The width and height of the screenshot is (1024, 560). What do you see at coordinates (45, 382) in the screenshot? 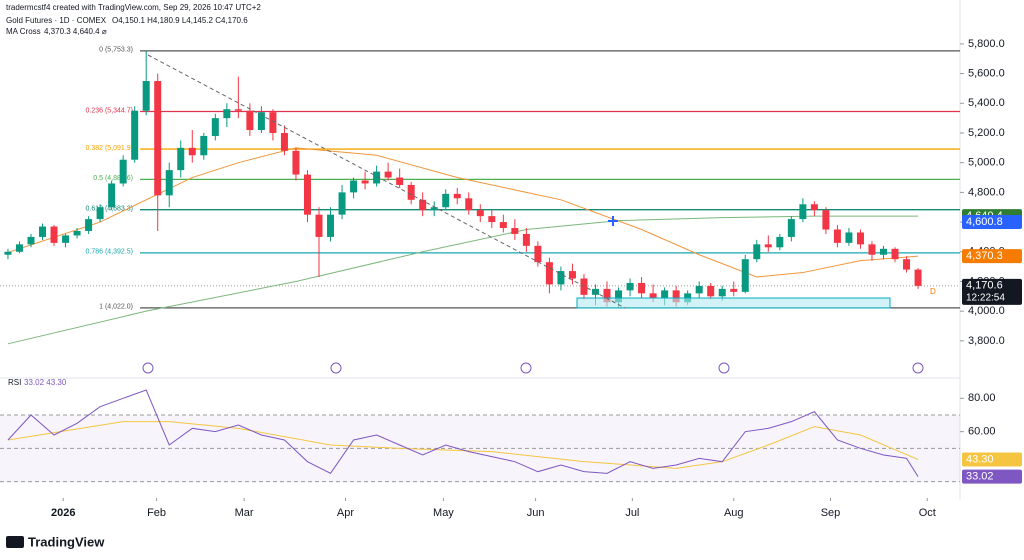
I see `rsi-values: 33.02 43.30` at bounding box center [45, 382].